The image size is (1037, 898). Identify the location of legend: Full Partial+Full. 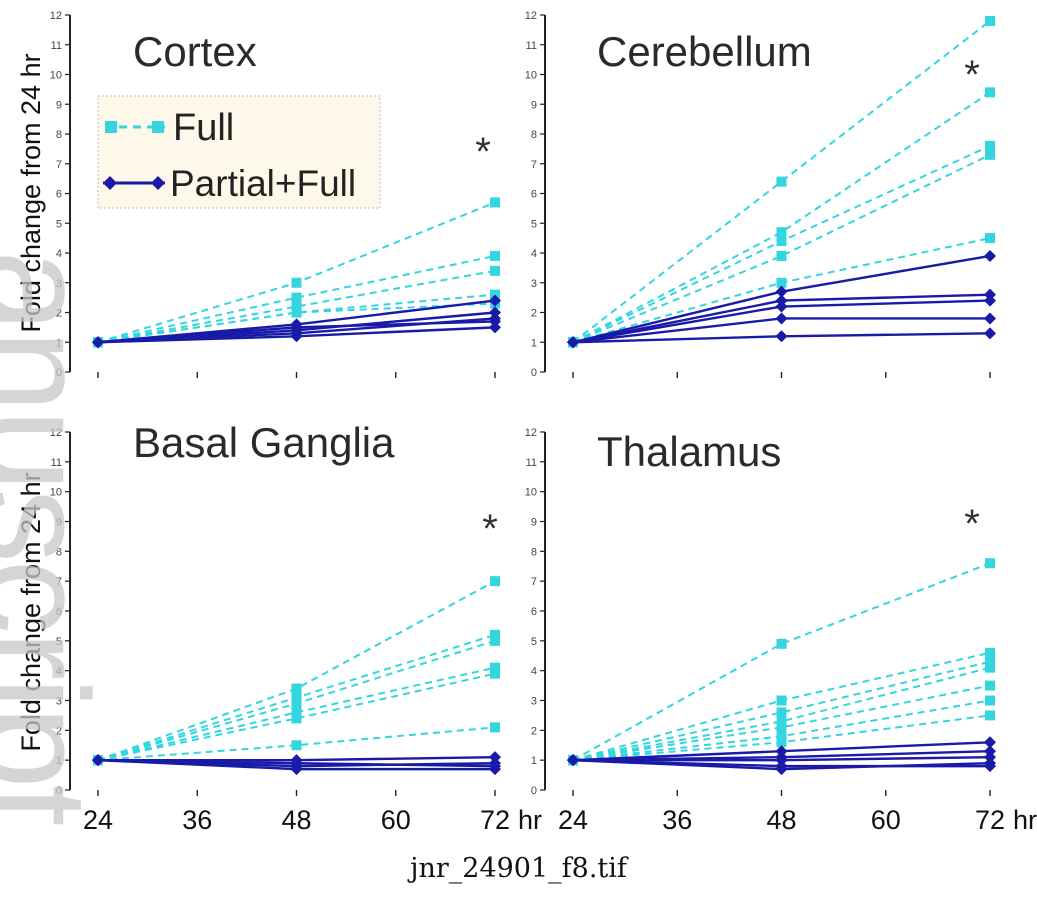
(239, 152).